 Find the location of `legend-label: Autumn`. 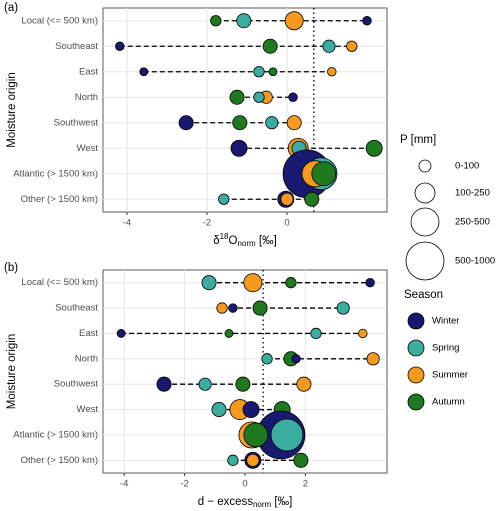

legend-label: Autumn is located at coordinates (448, 402).